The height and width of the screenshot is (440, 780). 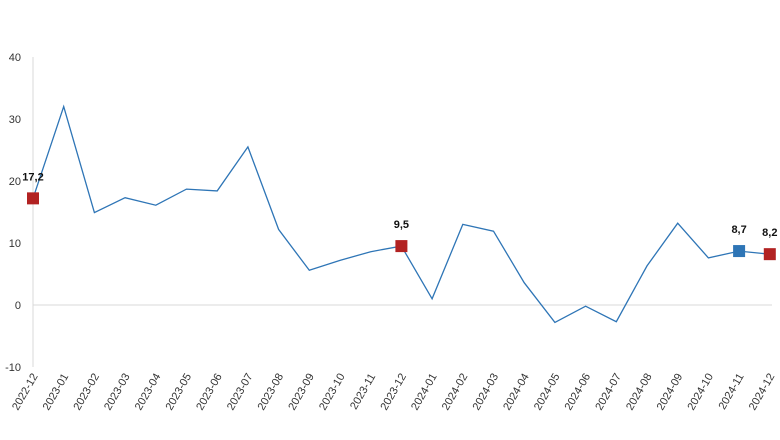 What do you see at coordinates (13, 368) in the screenshot?
I see `y-tick-label: -10` at bounding box center [13, 368].